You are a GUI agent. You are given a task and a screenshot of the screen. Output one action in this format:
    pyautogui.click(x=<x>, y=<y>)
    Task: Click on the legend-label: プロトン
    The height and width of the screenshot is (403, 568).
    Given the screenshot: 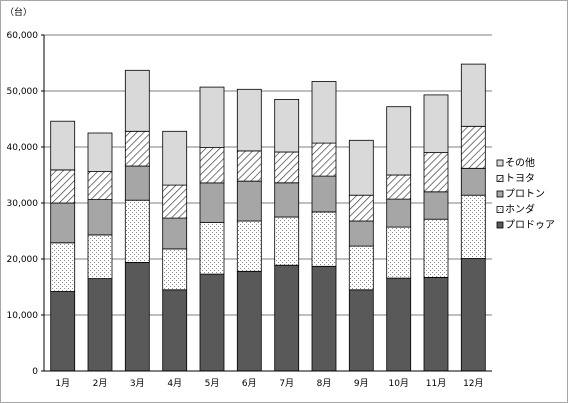 What is the action you would take?
    pyautogui.click(x=525, y=194)
    